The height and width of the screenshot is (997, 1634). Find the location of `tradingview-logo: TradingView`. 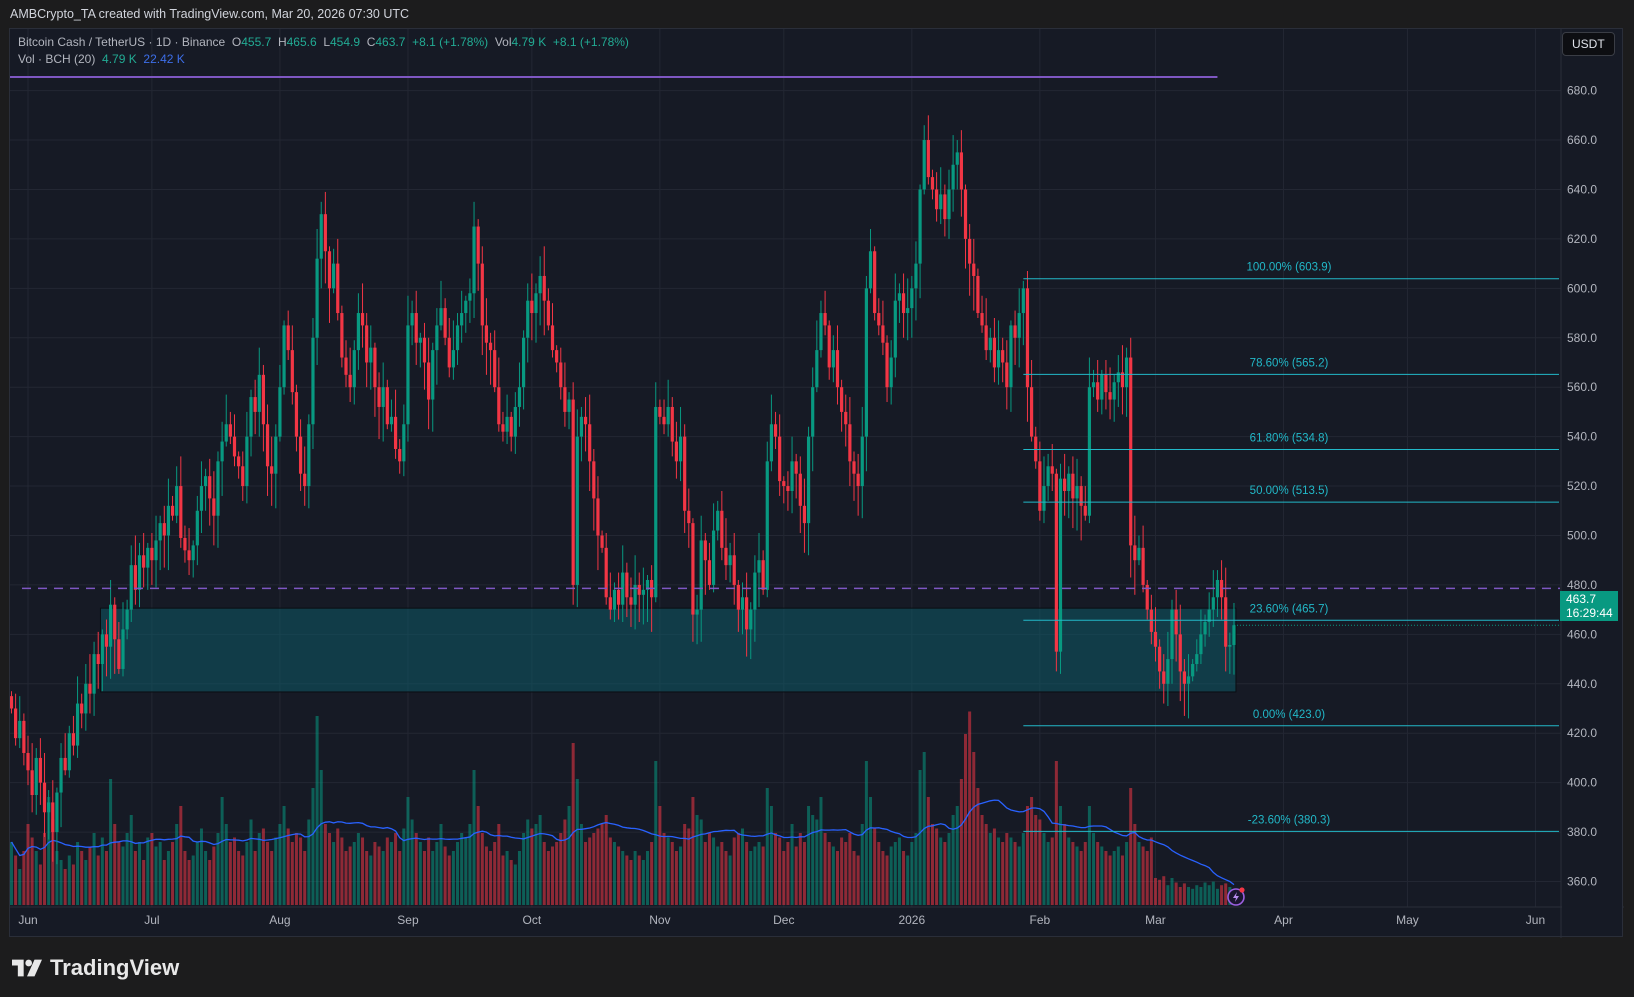

tradingview-logo: TradingView is located at coordinates (95, 968).